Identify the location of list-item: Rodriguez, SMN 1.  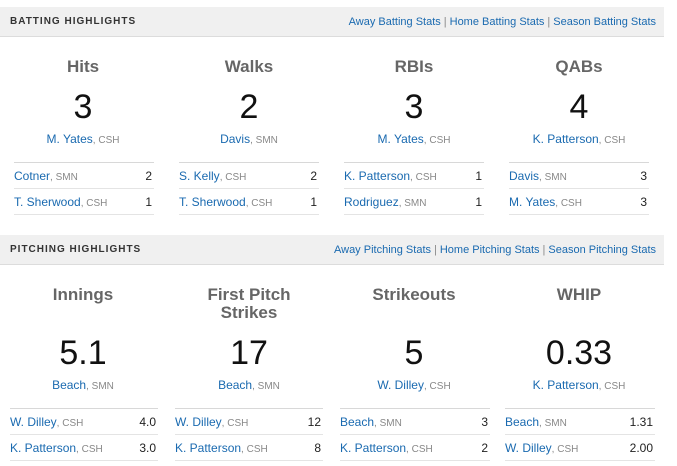
(414, 202).